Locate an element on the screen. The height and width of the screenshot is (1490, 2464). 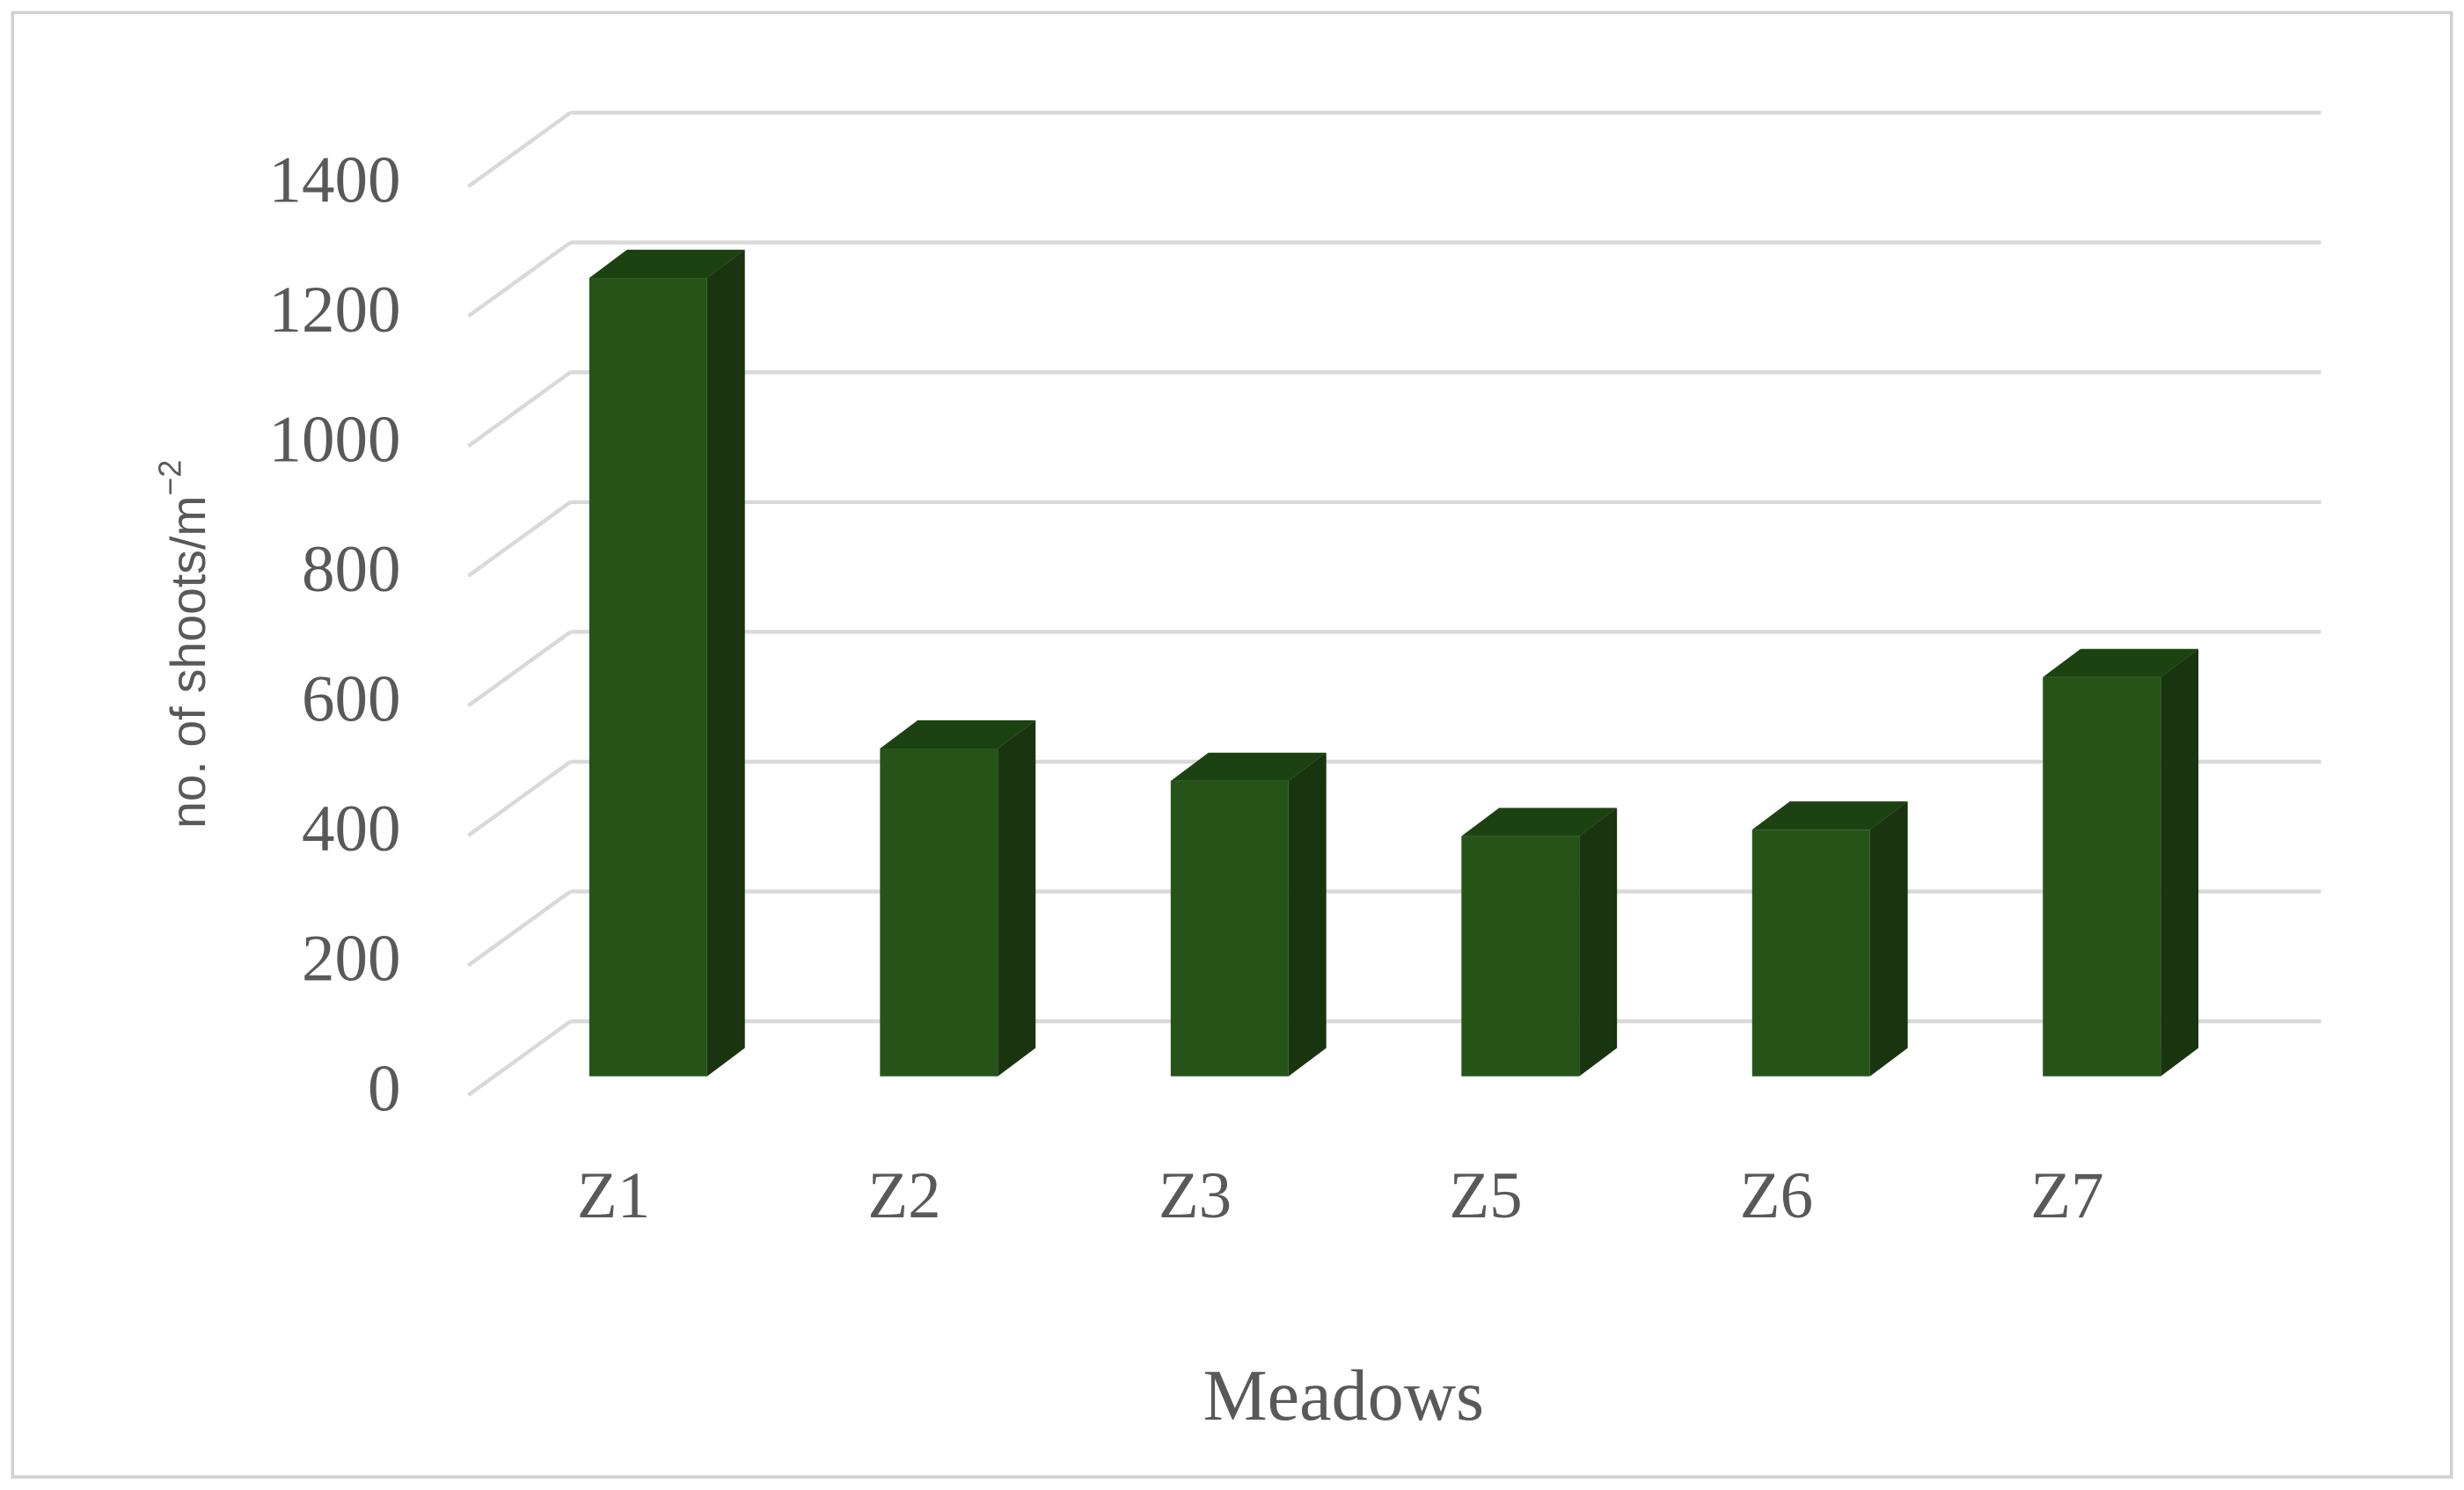
x-tick-label: Z2 is located at coordinates (903, 1195).